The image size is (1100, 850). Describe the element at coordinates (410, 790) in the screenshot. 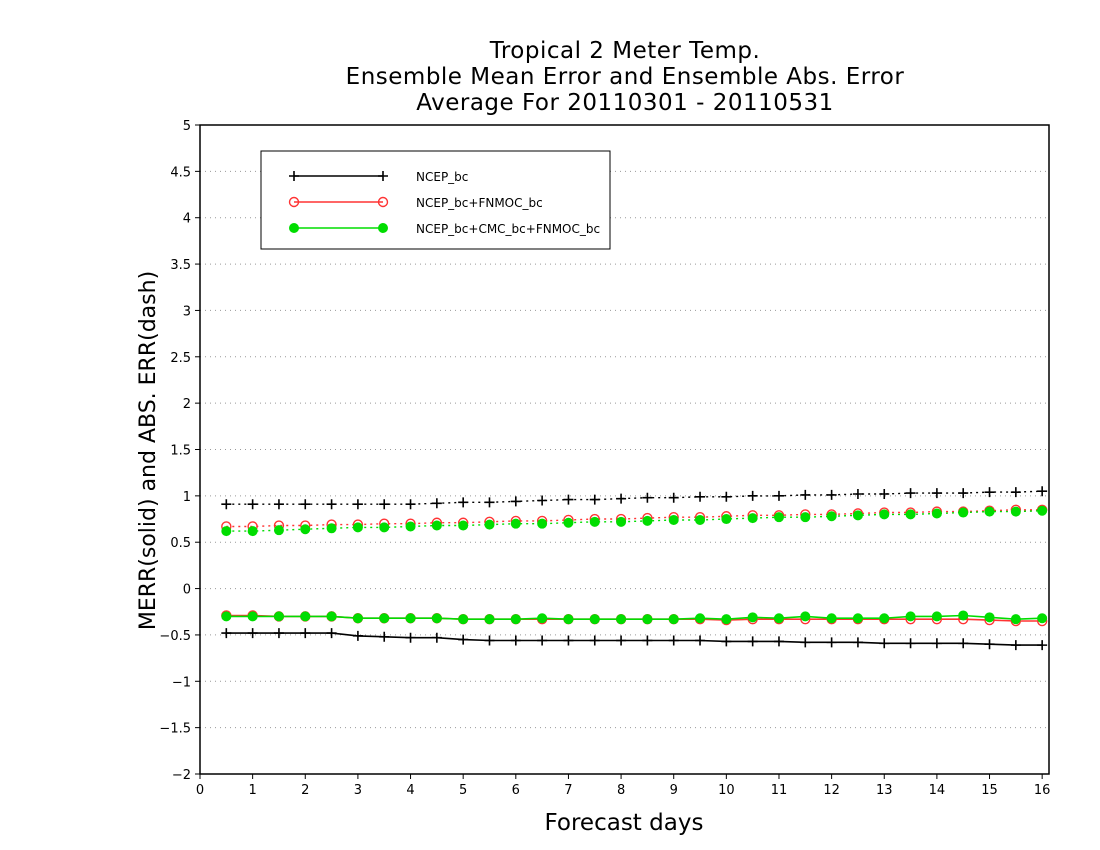

I see `x-tick-label-4: 4` at that location.